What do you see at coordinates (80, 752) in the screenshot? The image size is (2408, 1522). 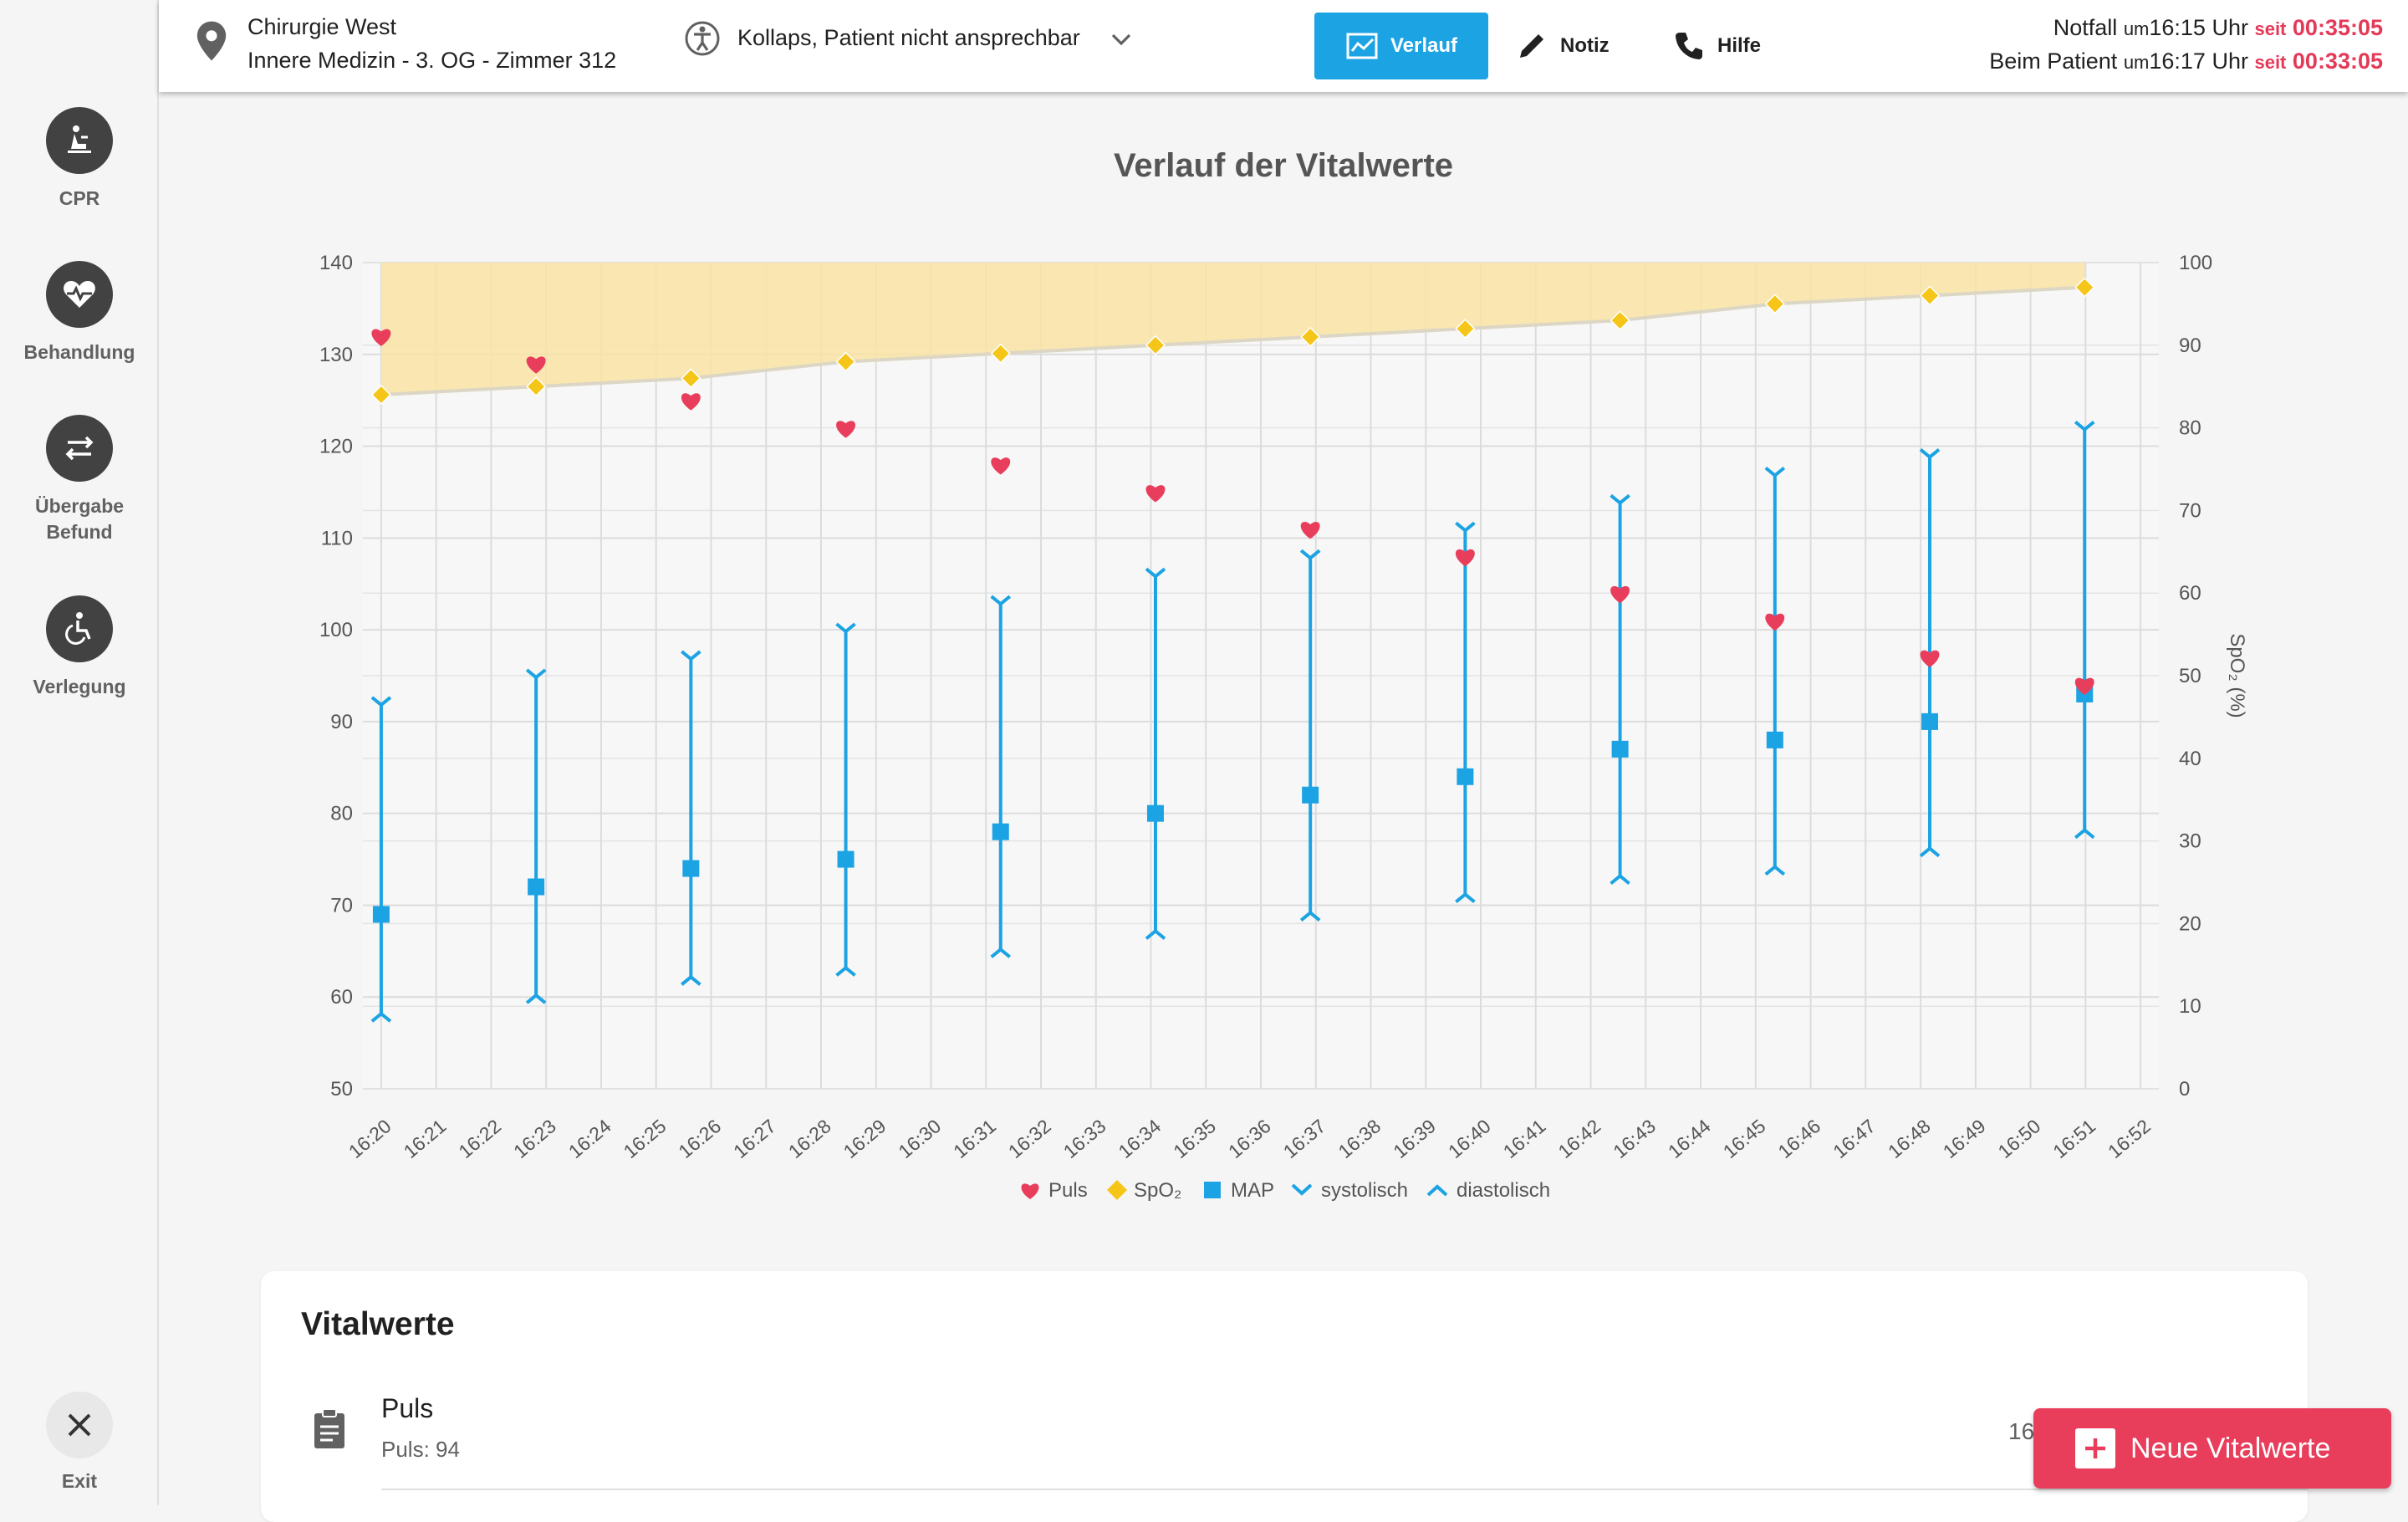 I see `sidebar: CPR Behandlung Übergabe Befund` at bounding box center [80, 752].